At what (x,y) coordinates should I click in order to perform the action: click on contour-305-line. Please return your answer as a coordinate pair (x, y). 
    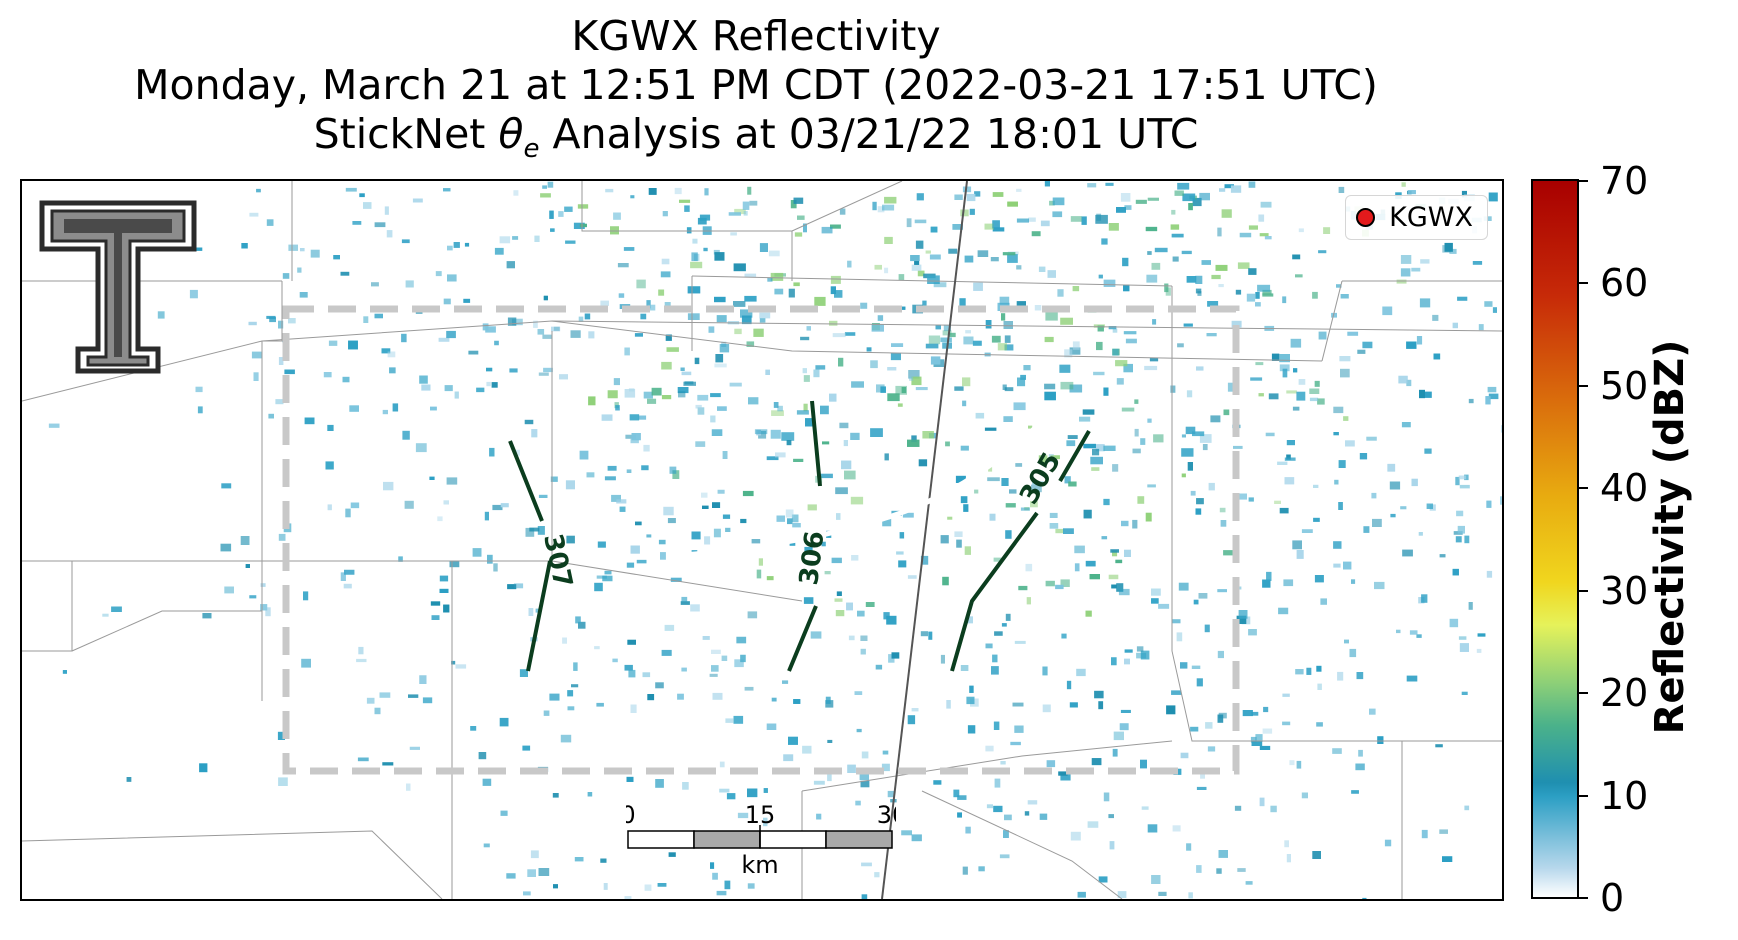
    Looking at the image, I should click on (1020, 550).